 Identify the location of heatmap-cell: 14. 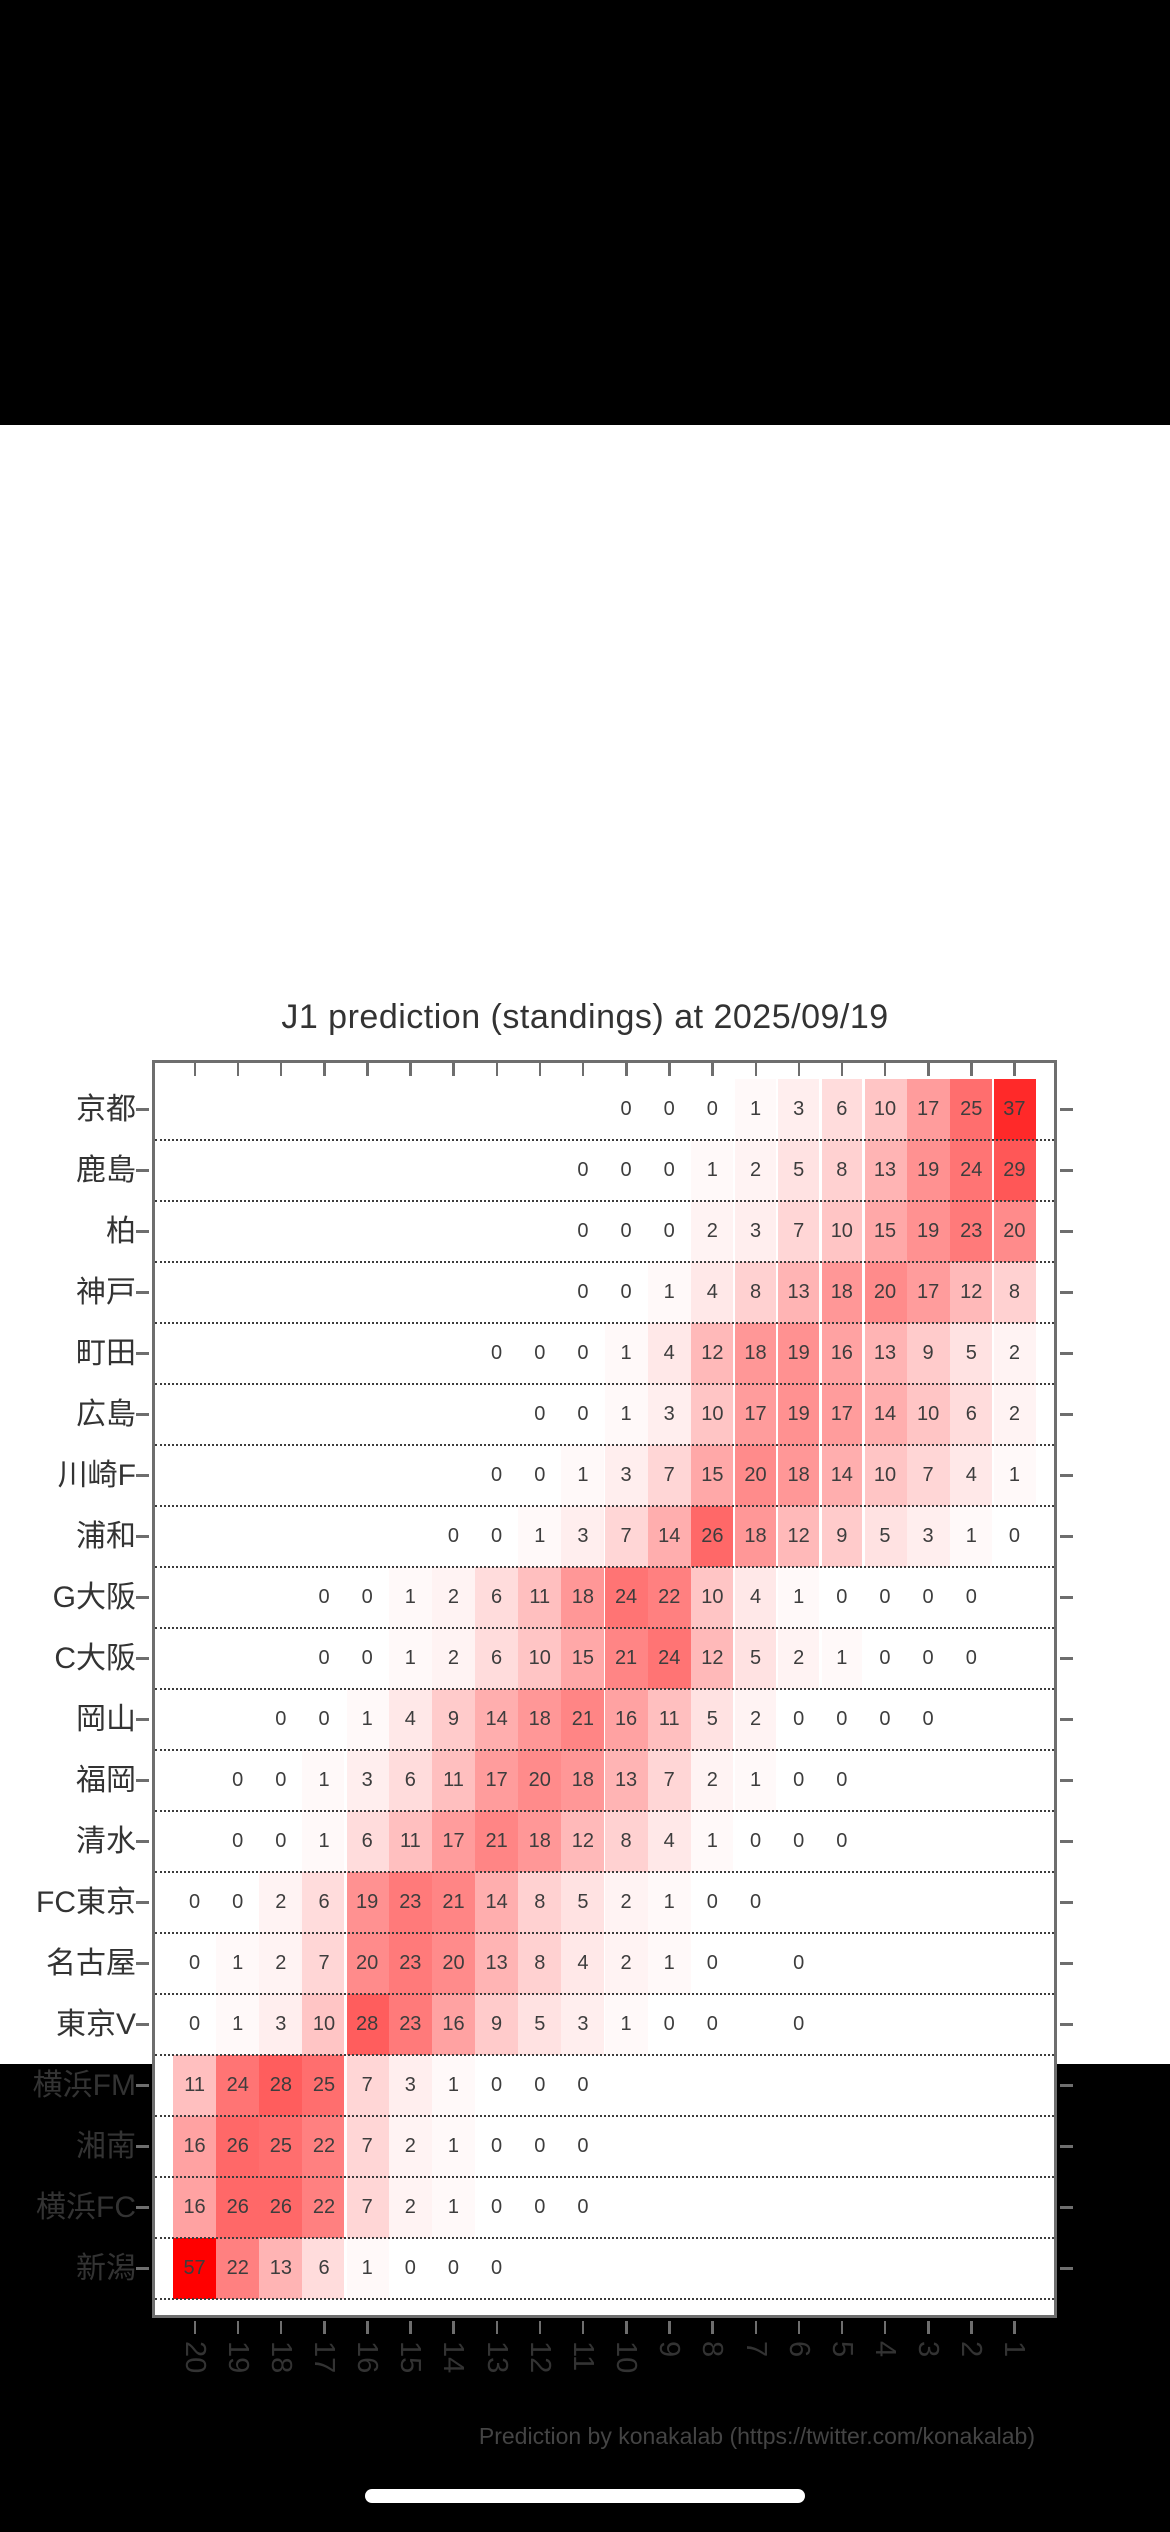
(497, 1902).